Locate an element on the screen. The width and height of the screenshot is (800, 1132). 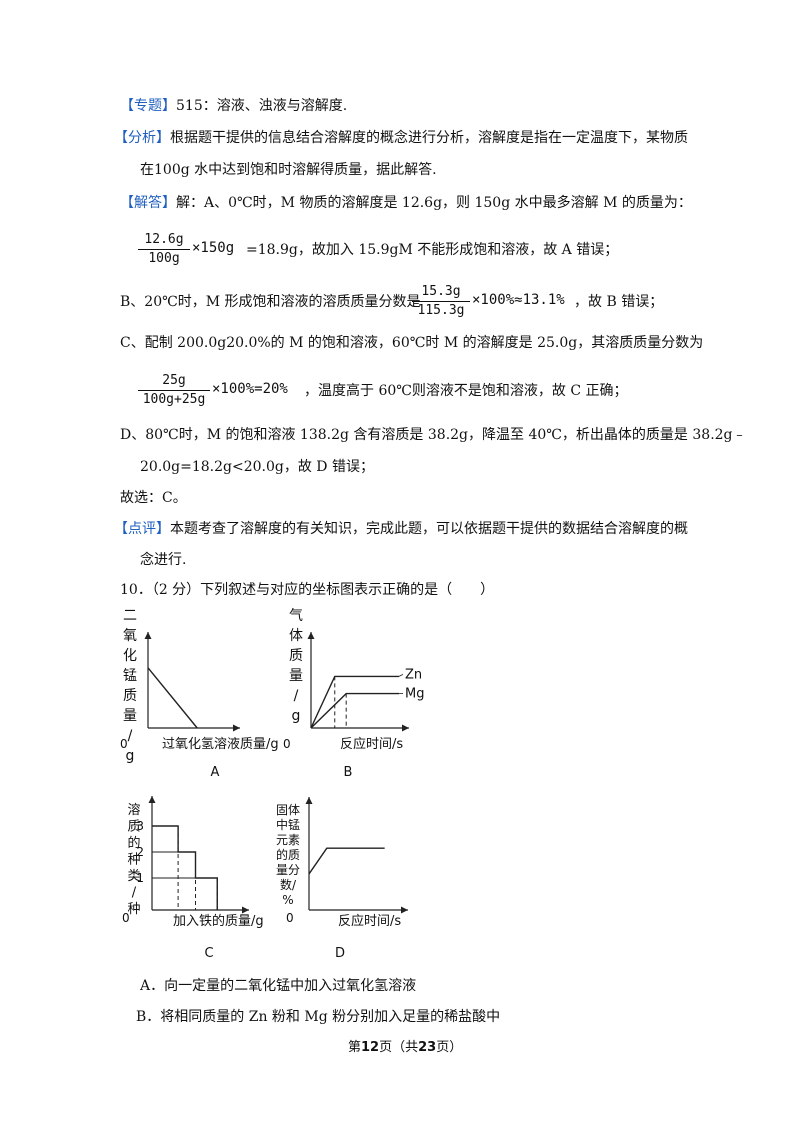
fraction-c: 25g 100g+25g is located at coordinates (174, 390).